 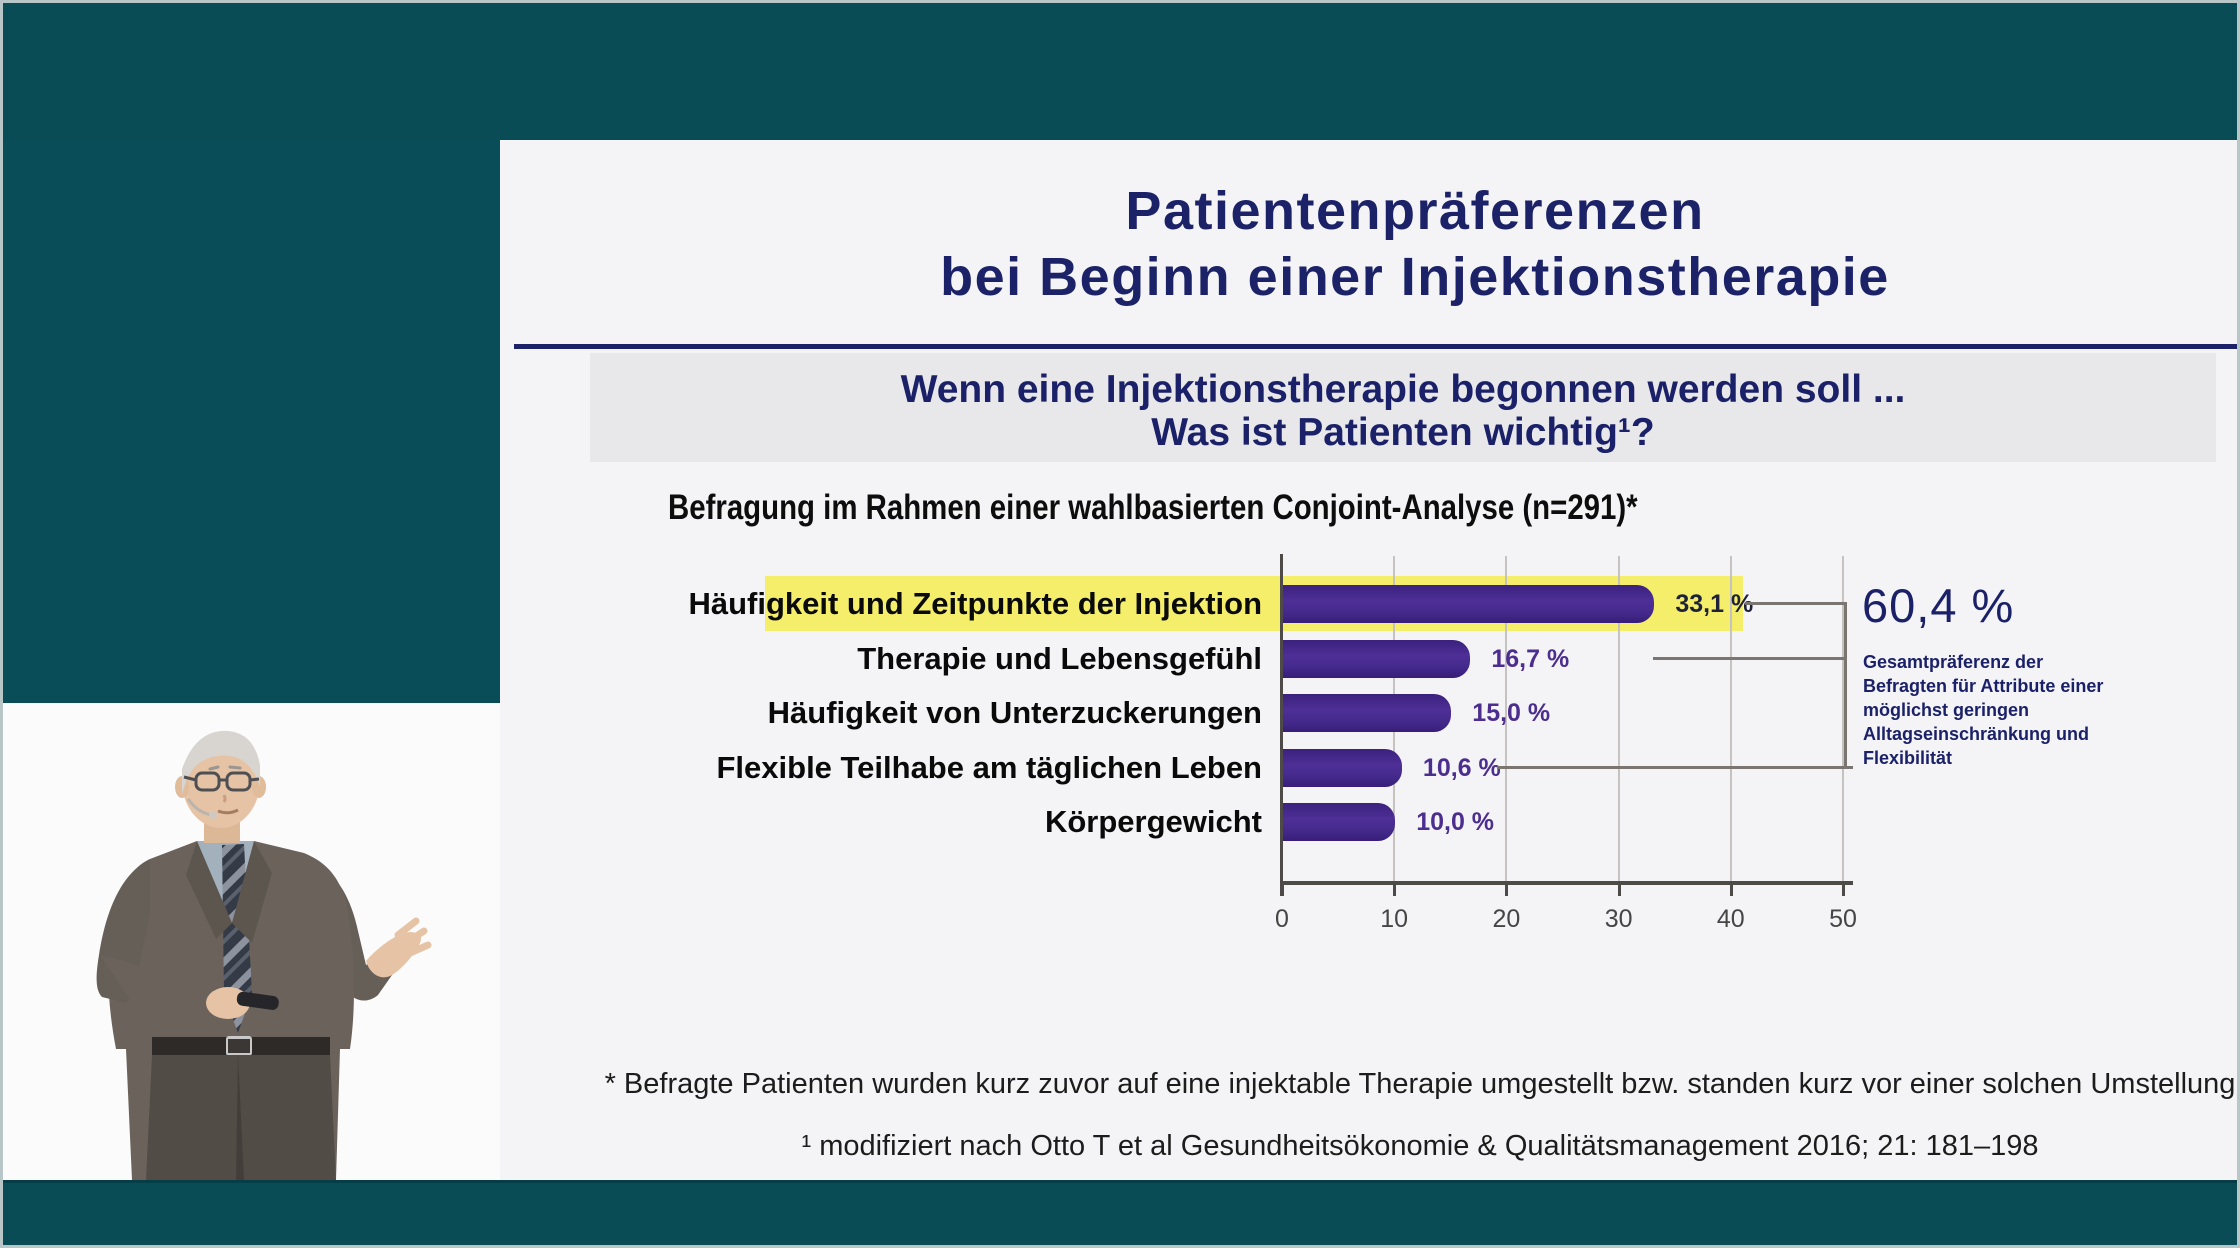 What do you see at coordinates (1506, 919) in the screenshot?
I see `axis-tick-label-20: 20` at bounding box center [1506, 919].